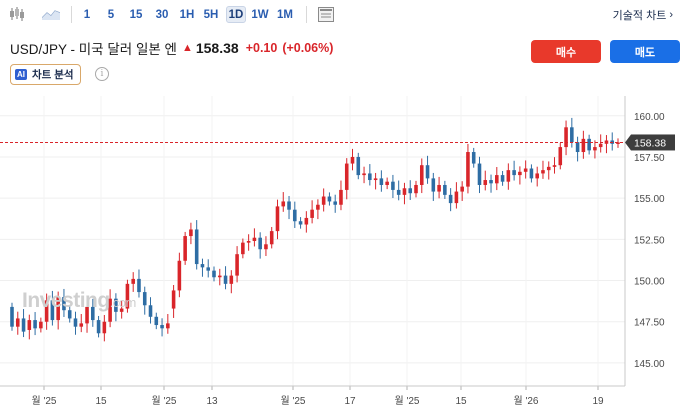 The width and height of the screenshot is (681, 415). Describe the element at coordinates (261, 48) in the screenshot. I see `price-change: +0.10` at that location.